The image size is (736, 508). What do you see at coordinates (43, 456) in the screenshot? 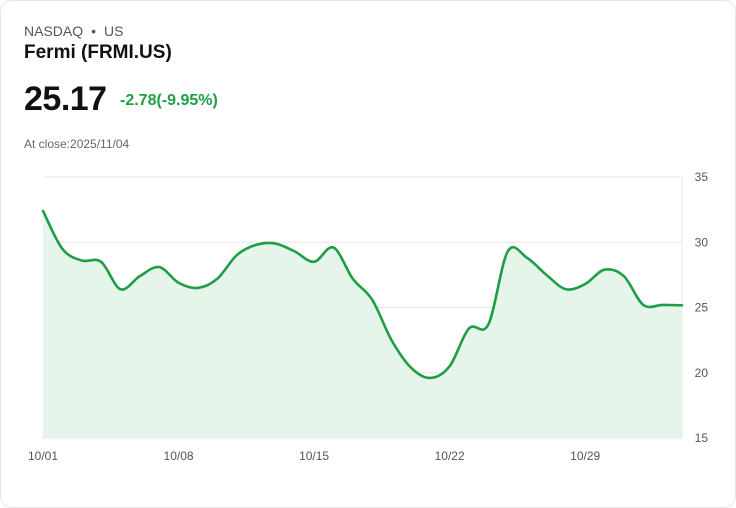
I see `x-tick-label: 10/01` at bounding box center [43, 456].